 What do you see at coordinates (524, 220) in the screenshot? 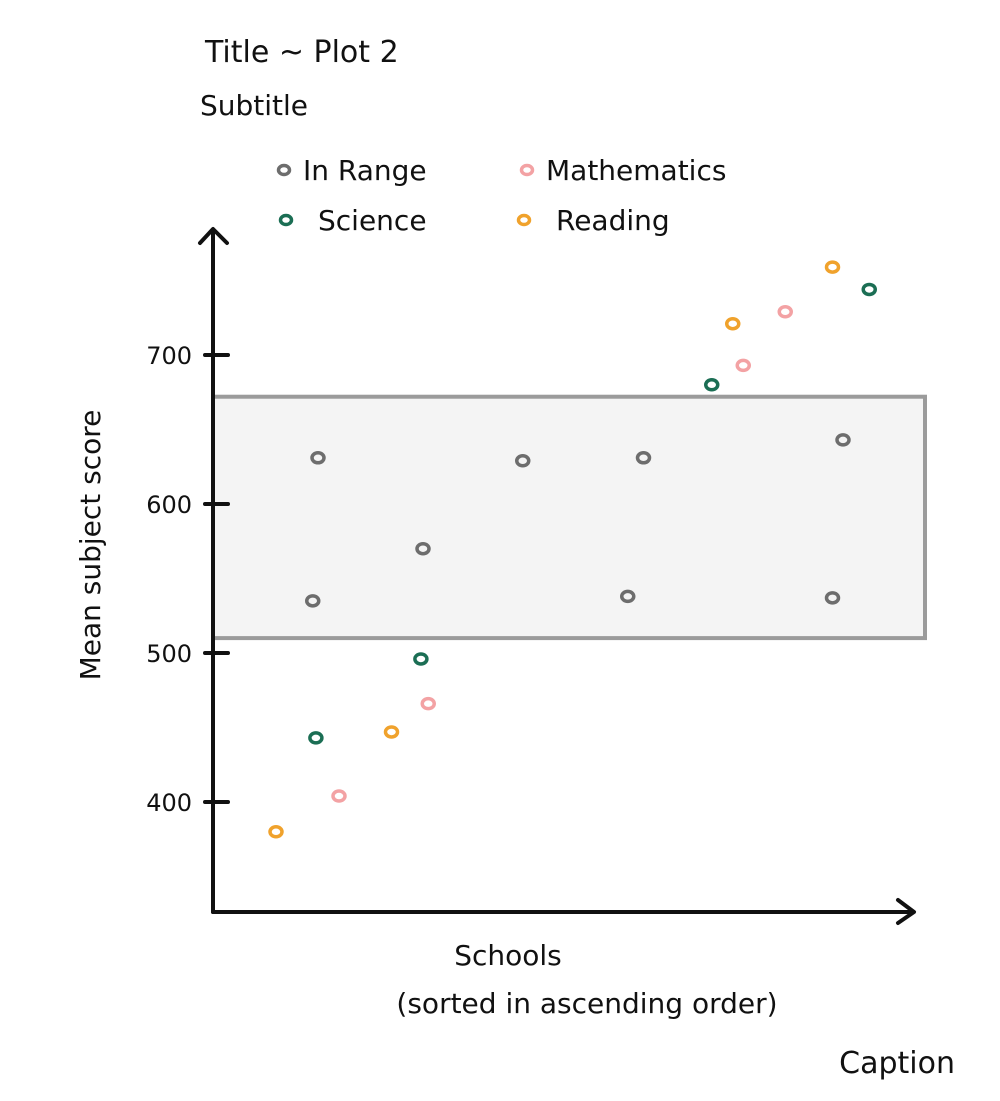
I see `legend-marker-reading` at bounding box center [524, 220].